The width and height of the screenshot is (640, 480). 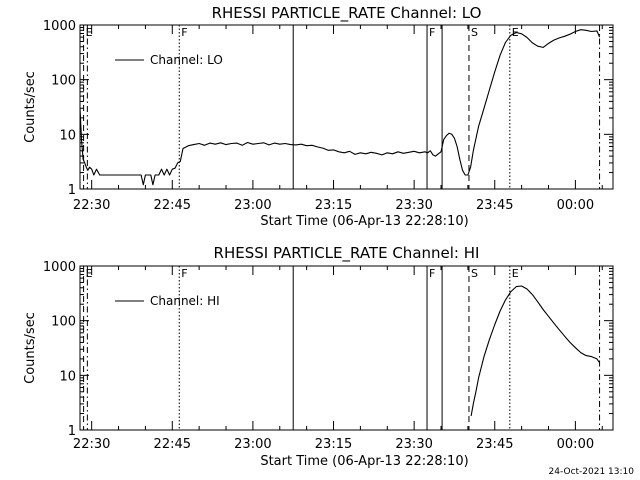 What do you see at coordinates (347, 253) in the screenshot?
I see `chart-title: RHESSI PARTICLE_RATE Channel: HI` at bounding box center [347, 253].